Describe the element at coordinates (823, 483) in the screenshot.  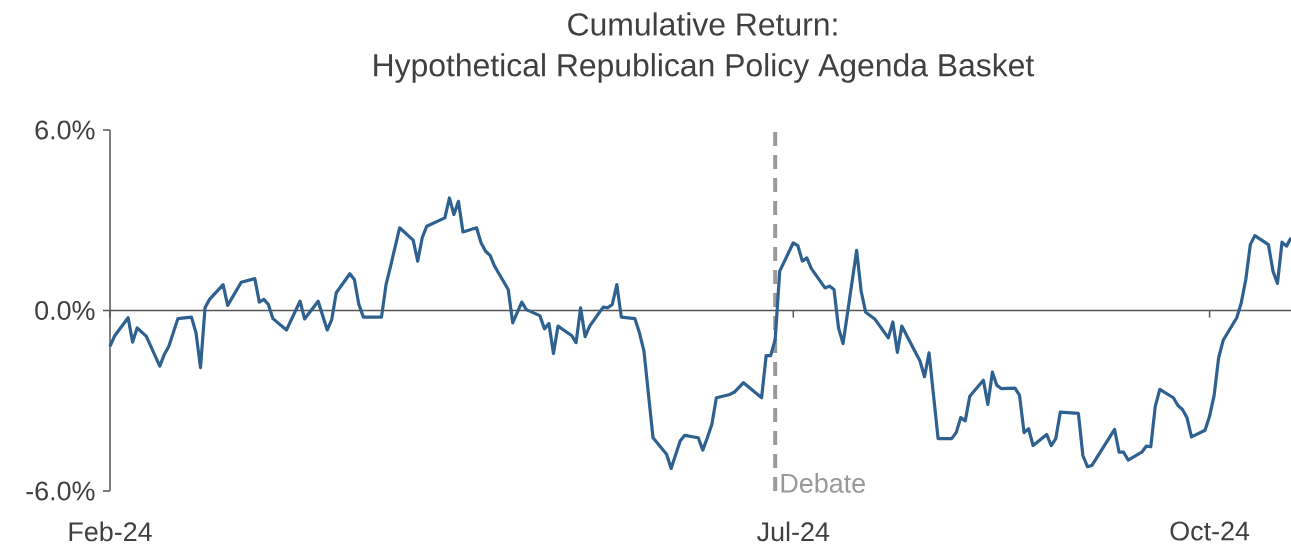
I see `ref-line-label: Debate` at that location.